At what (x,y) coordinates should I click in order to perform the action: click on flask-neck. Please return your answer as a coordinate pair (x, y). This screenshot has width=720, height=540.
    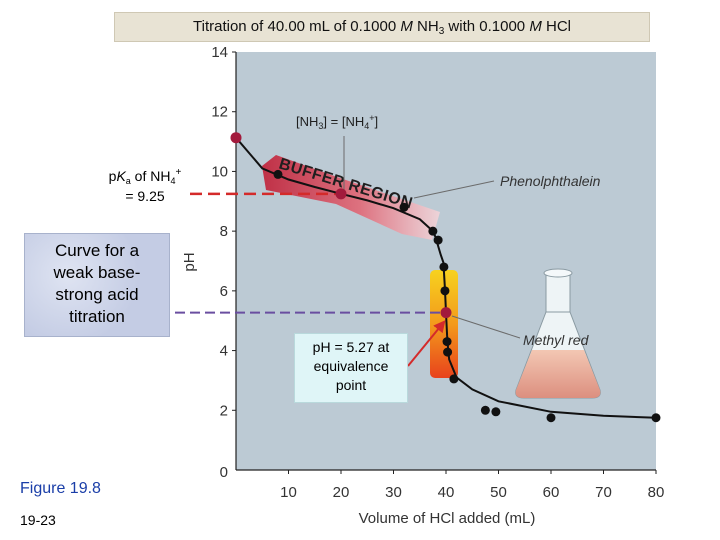
    Looking at the image, I should click on (558, 292).